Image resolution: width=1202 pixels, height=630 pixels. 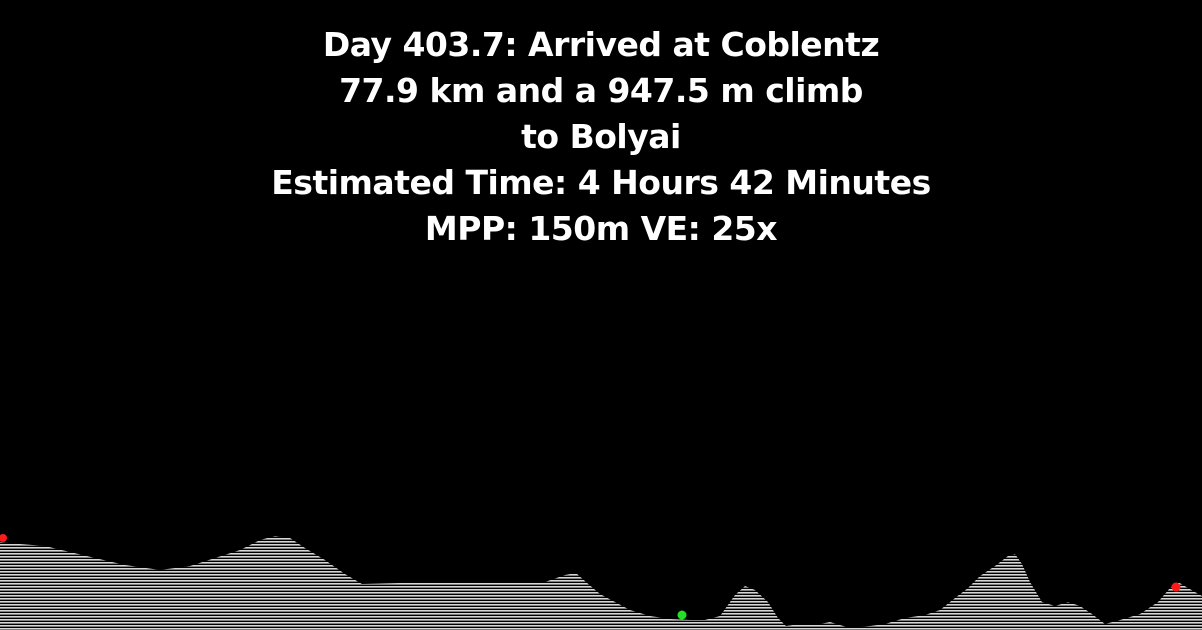 I want to click on current-position-marker, so click(x=682, y=615).